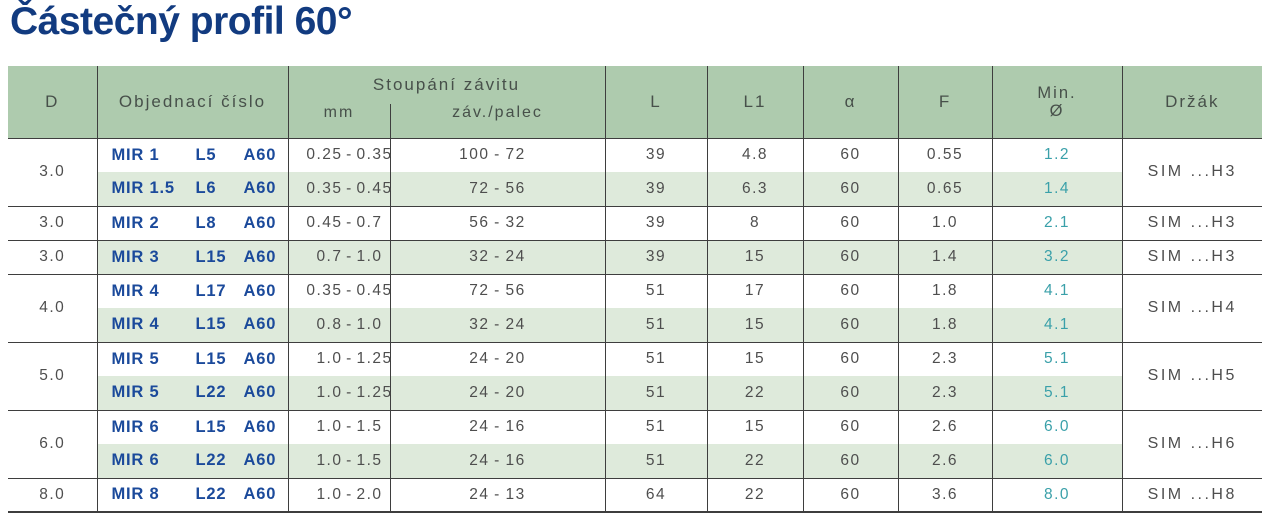 The height and width of the screenshot is (514, 1271). I want to click on pitch-tpi-range: 72-56, so click(498, 291).